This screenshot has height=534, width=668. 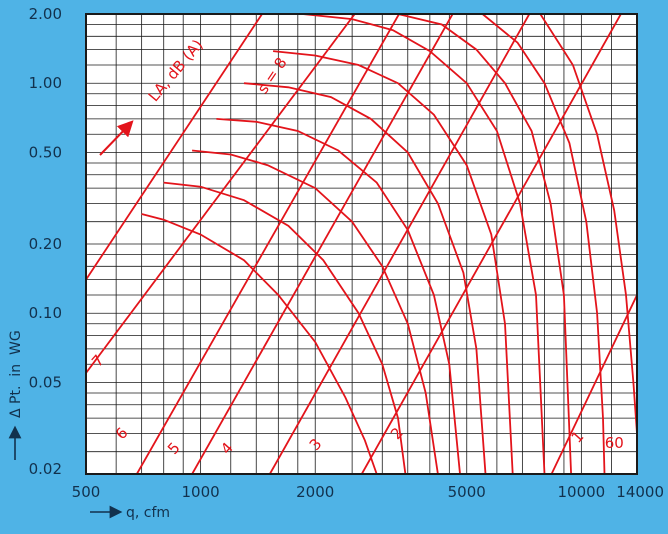 I want to click on x-tick-label: 10000, so click(x=582, y=492).